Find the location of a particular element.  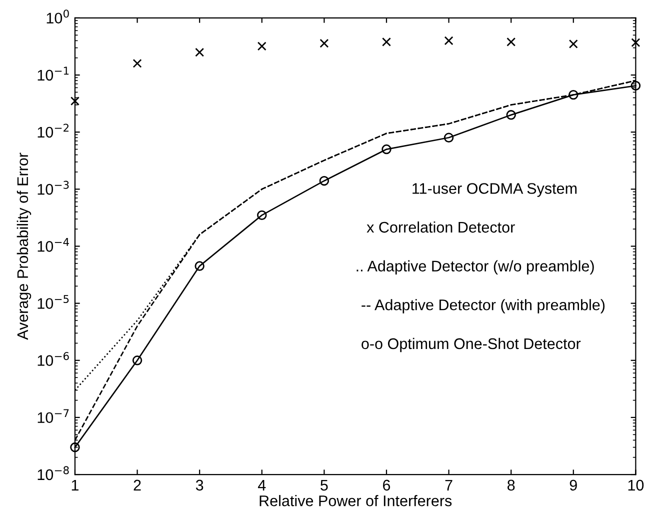

annotation: .. Adaptive Detector (w/o preamble) is located at coordinates (475, 267).